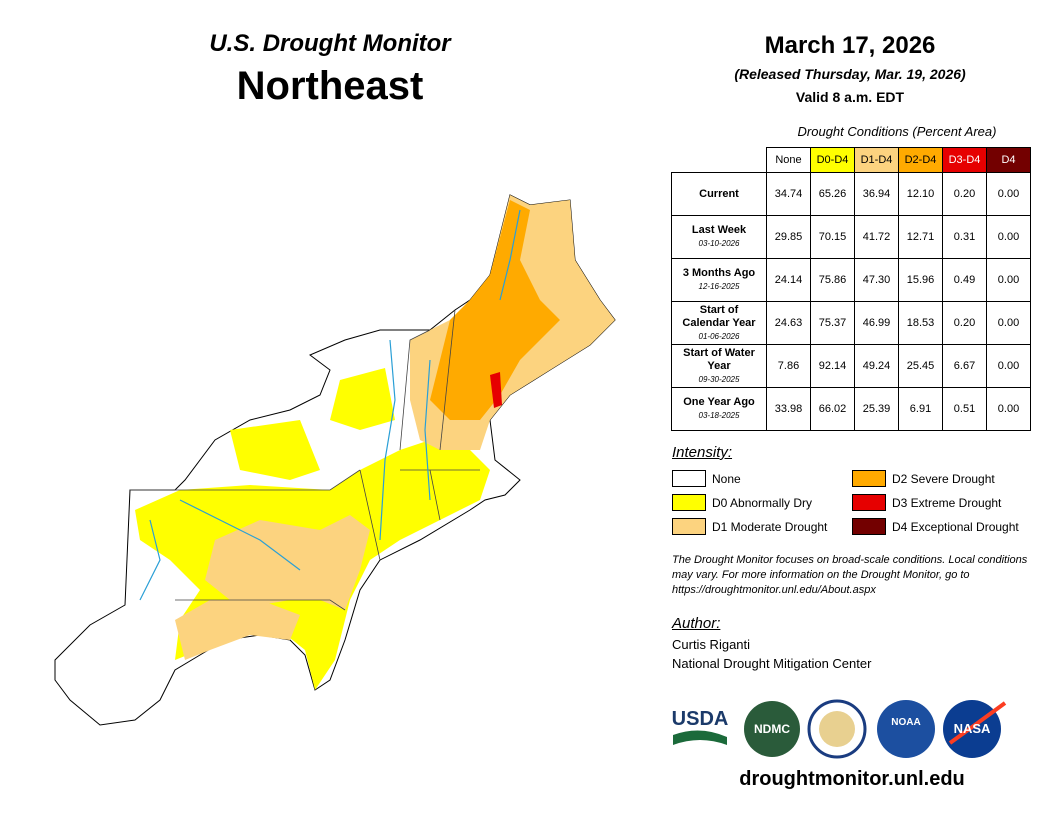 The image size is (1056, 816). I want to click on author-org: National Drought Mitigation Center, so click(772, 663).